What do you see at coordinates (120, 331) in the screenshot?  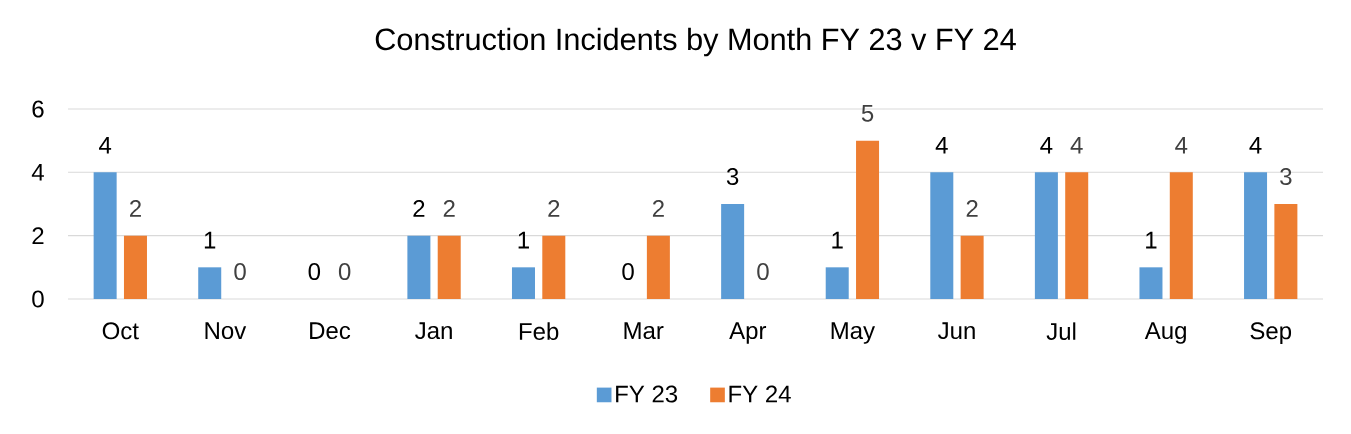 I see `x-tick-label: Oct` at bounding box center [120, 331].